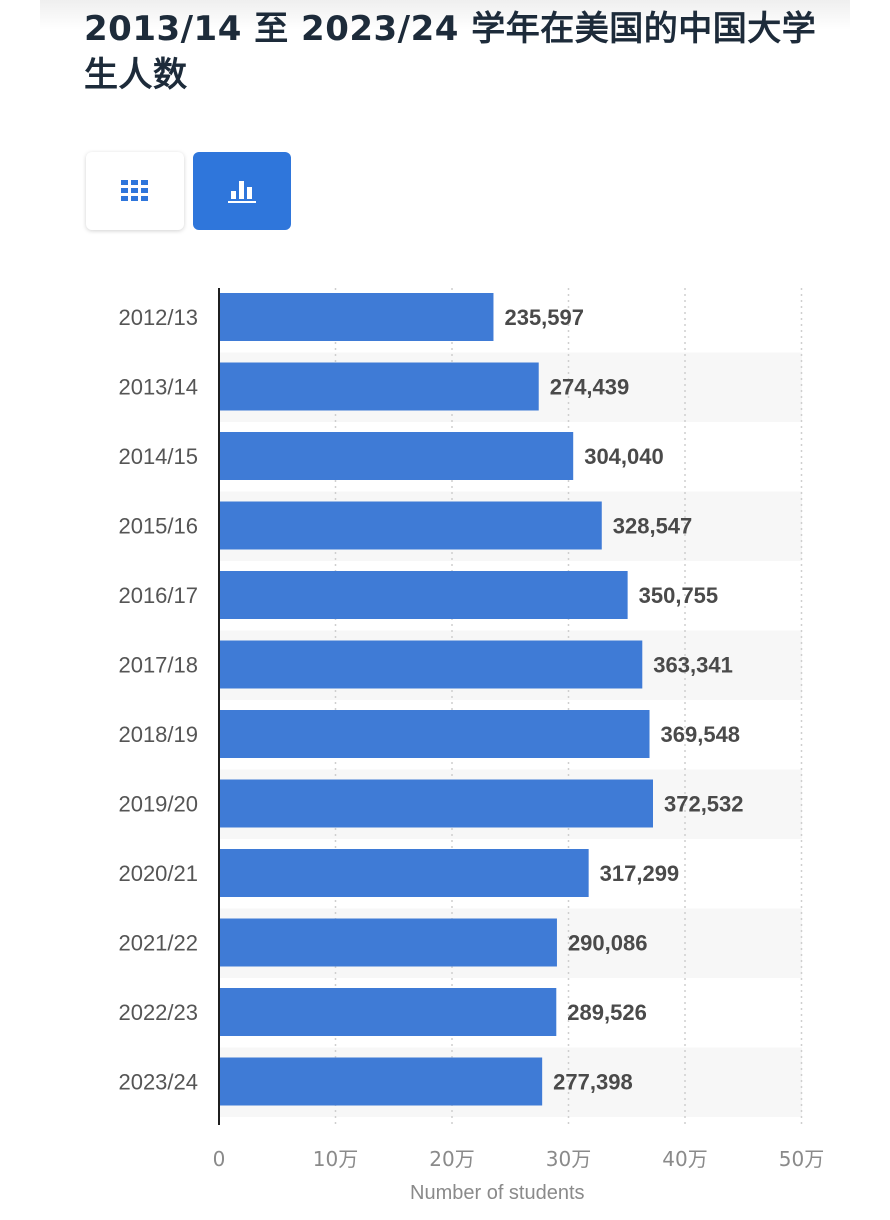 Image resolution: width=890 pixels, height=1220 pixels. Describe the element at coordinates (608, 943) in the screenshot. I see `value-label: 290,086` at that location.